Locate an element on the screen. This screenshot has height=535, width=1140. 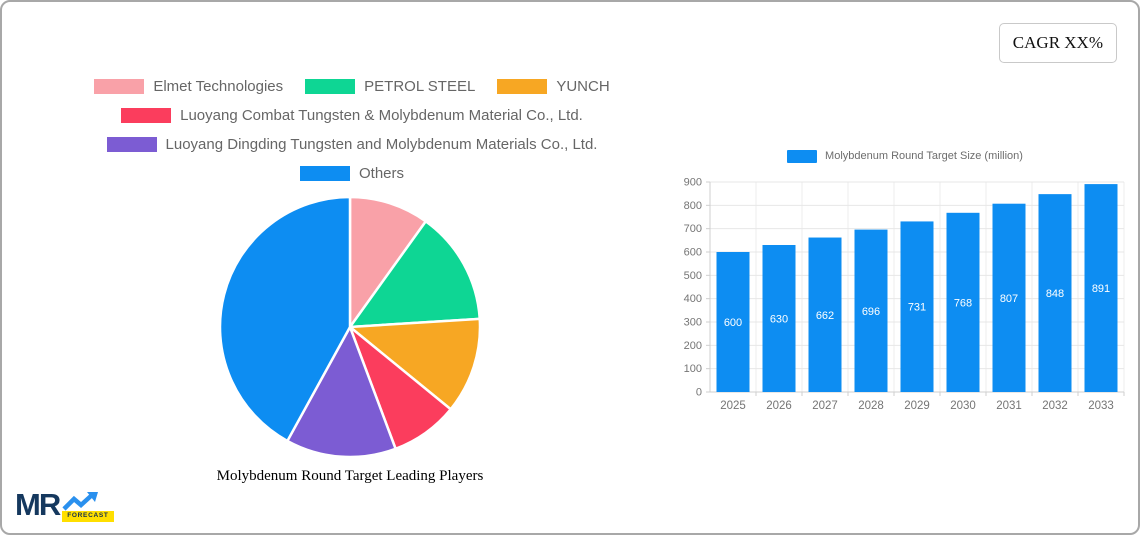
x-tick-label: 2029 is located at coordinates (917, 406).